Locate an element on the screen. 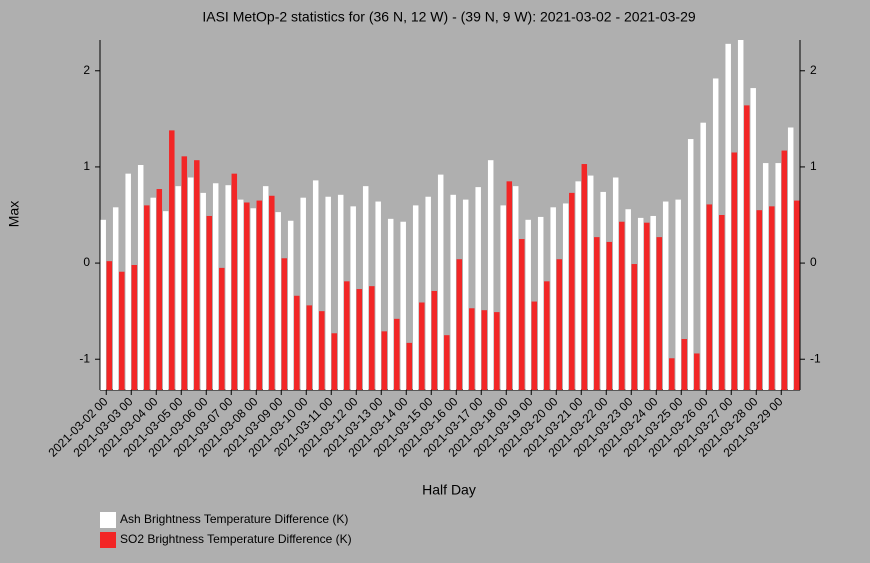 This screenshot has width=870, height=563. y-tick-label: -1 is located at coordinates (84, 358).